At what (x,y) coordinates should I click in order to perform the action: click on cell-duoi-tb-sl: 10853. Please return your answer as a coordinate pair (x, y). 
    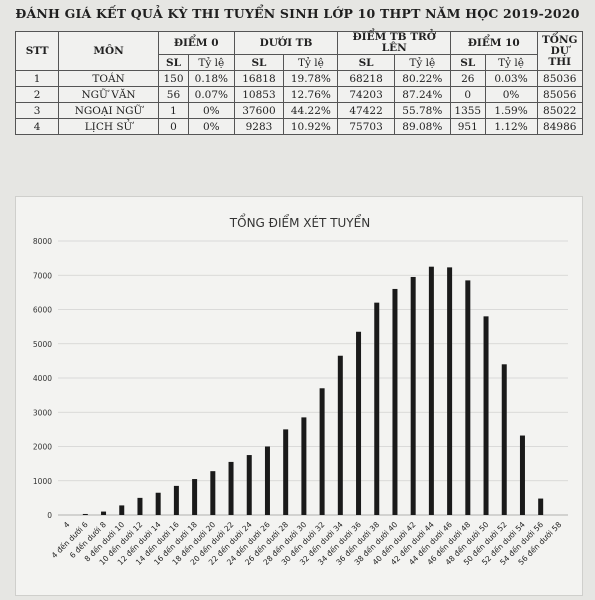
    Looking at the image, I should click on (259, 94).